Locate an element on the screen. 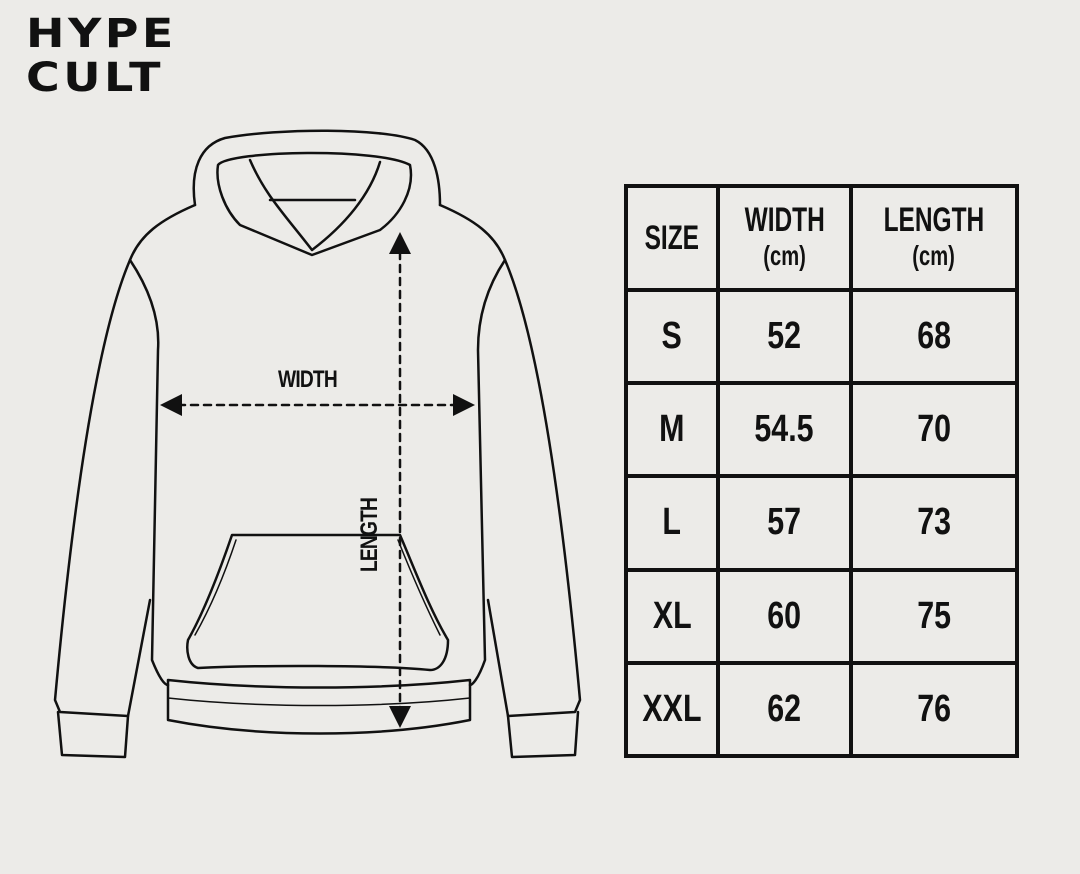 The height and width of the screenshot is (874, 1080). table-row: L 57 73 is located at coordinates (821, 523).